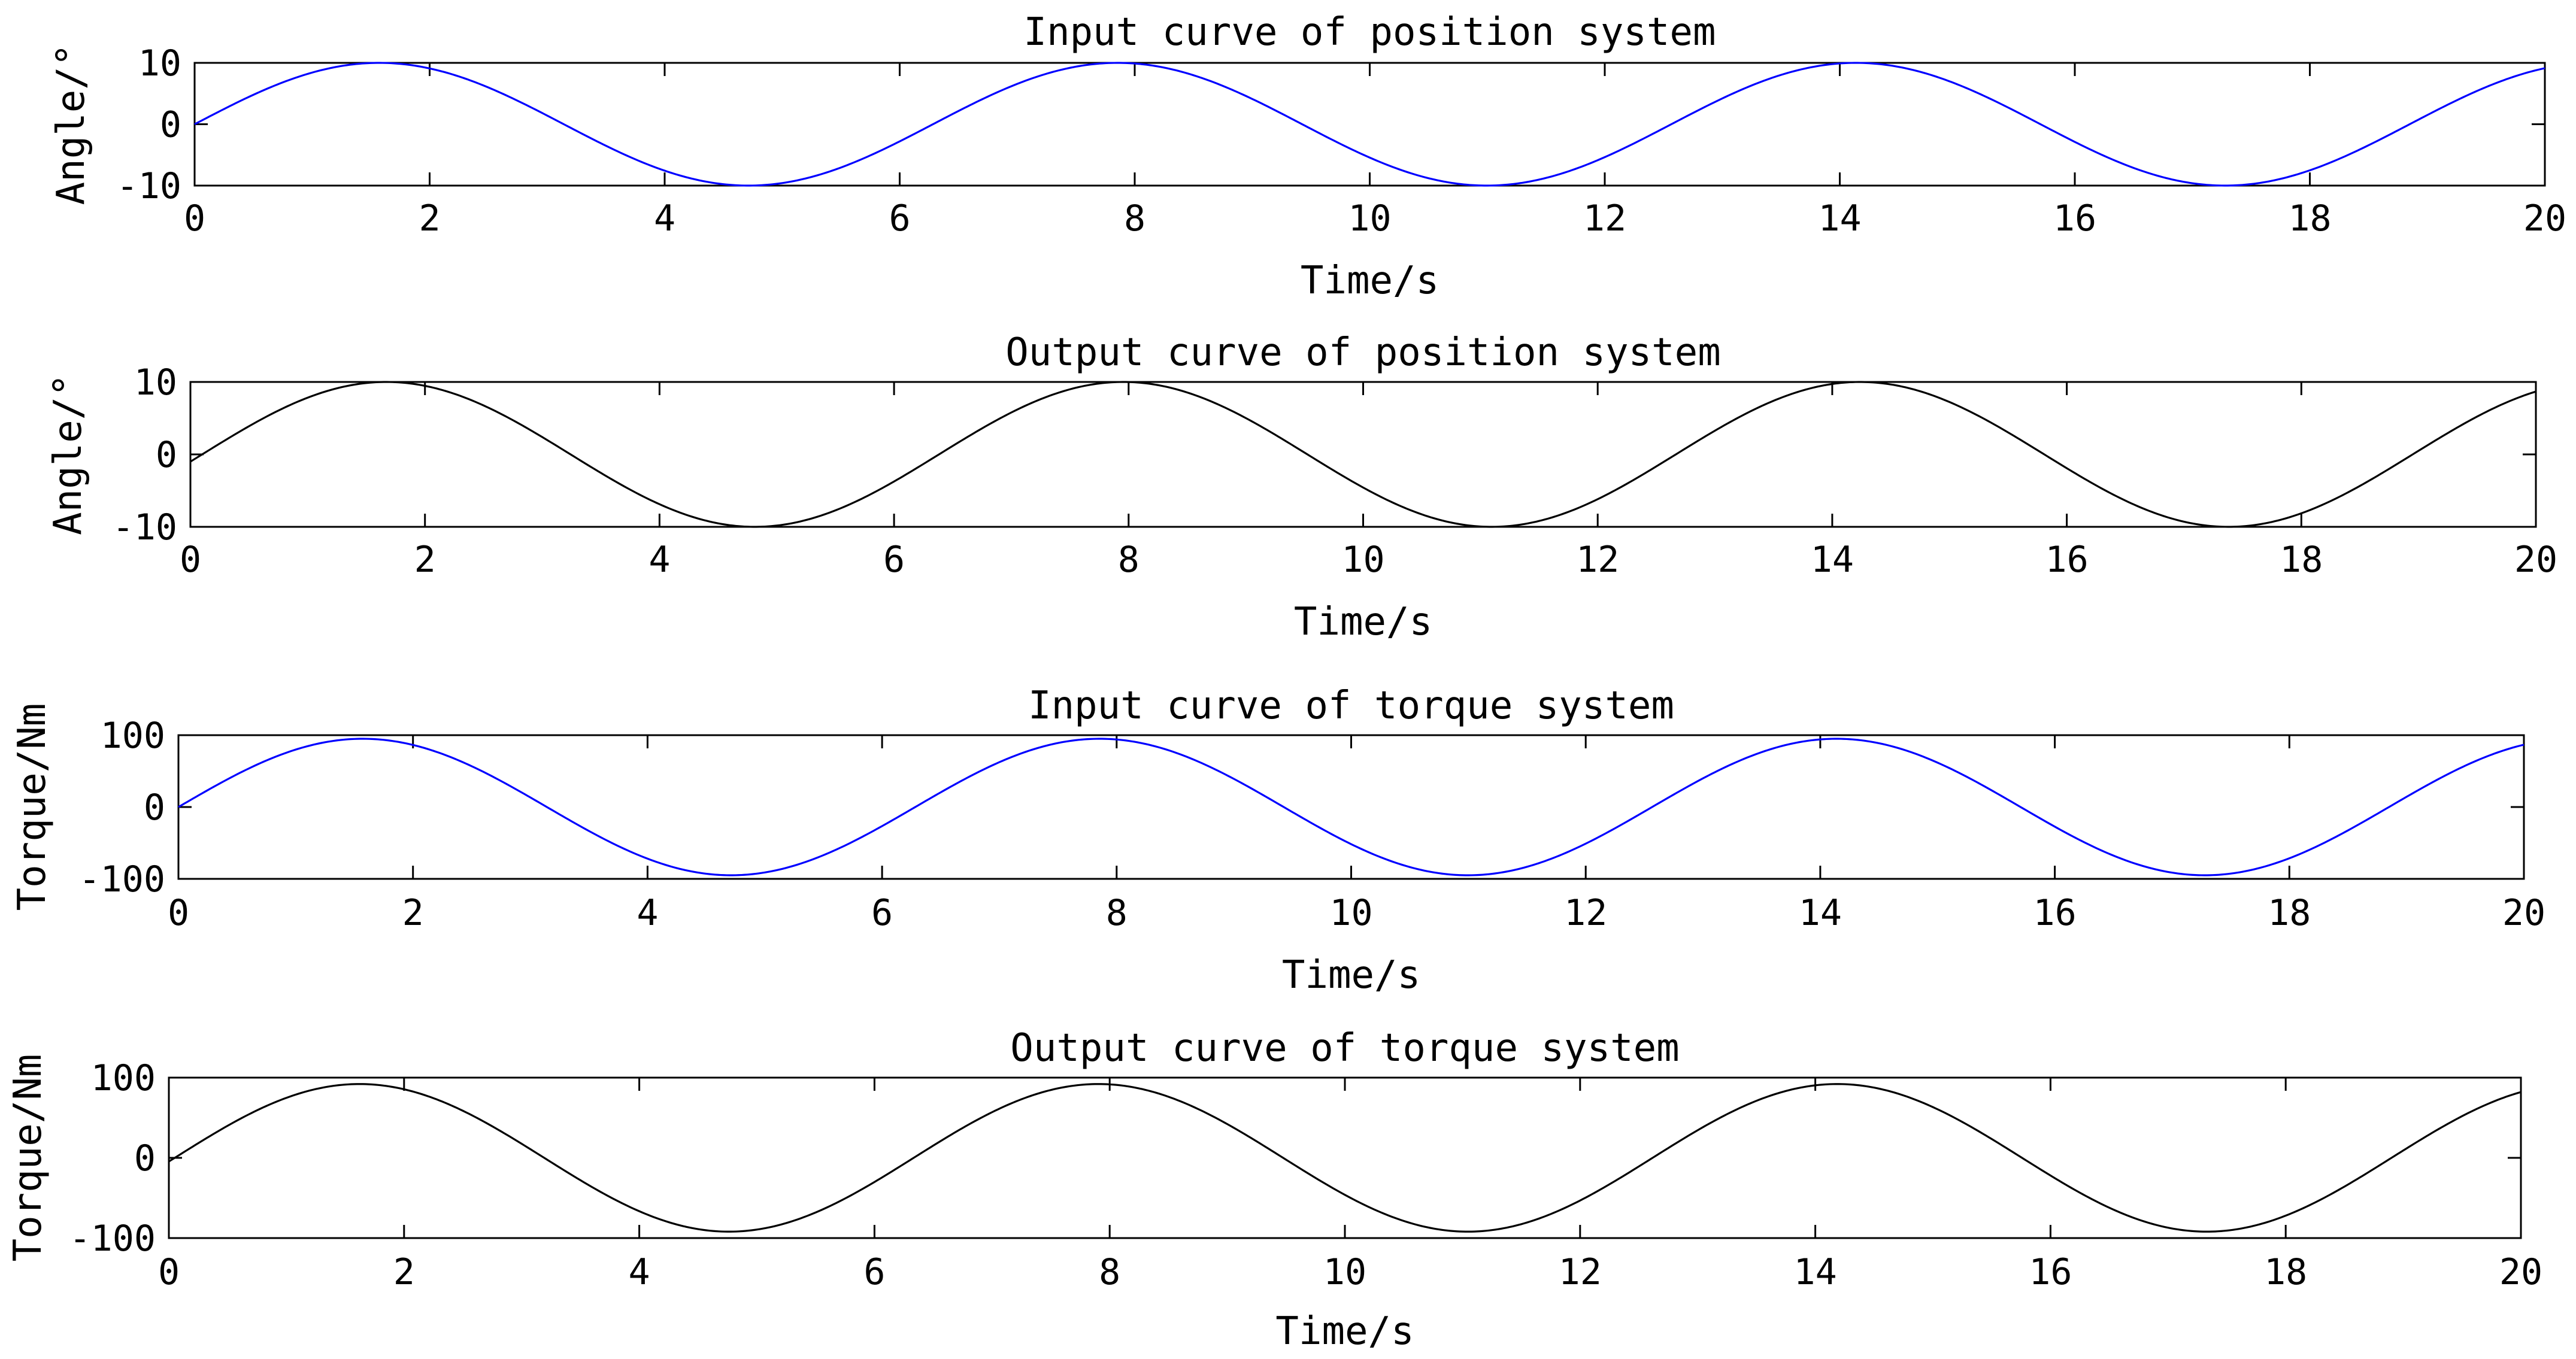 The image size is (2576, 1359). I want to click on chart-title: Input curve of position system, so click(1370, 32).